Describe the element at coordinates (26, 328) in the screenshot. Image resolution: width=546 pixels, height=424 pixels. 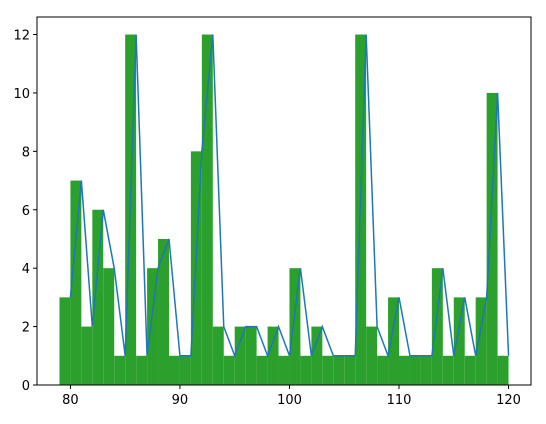
I see `y-tick-label: 2` at that location.